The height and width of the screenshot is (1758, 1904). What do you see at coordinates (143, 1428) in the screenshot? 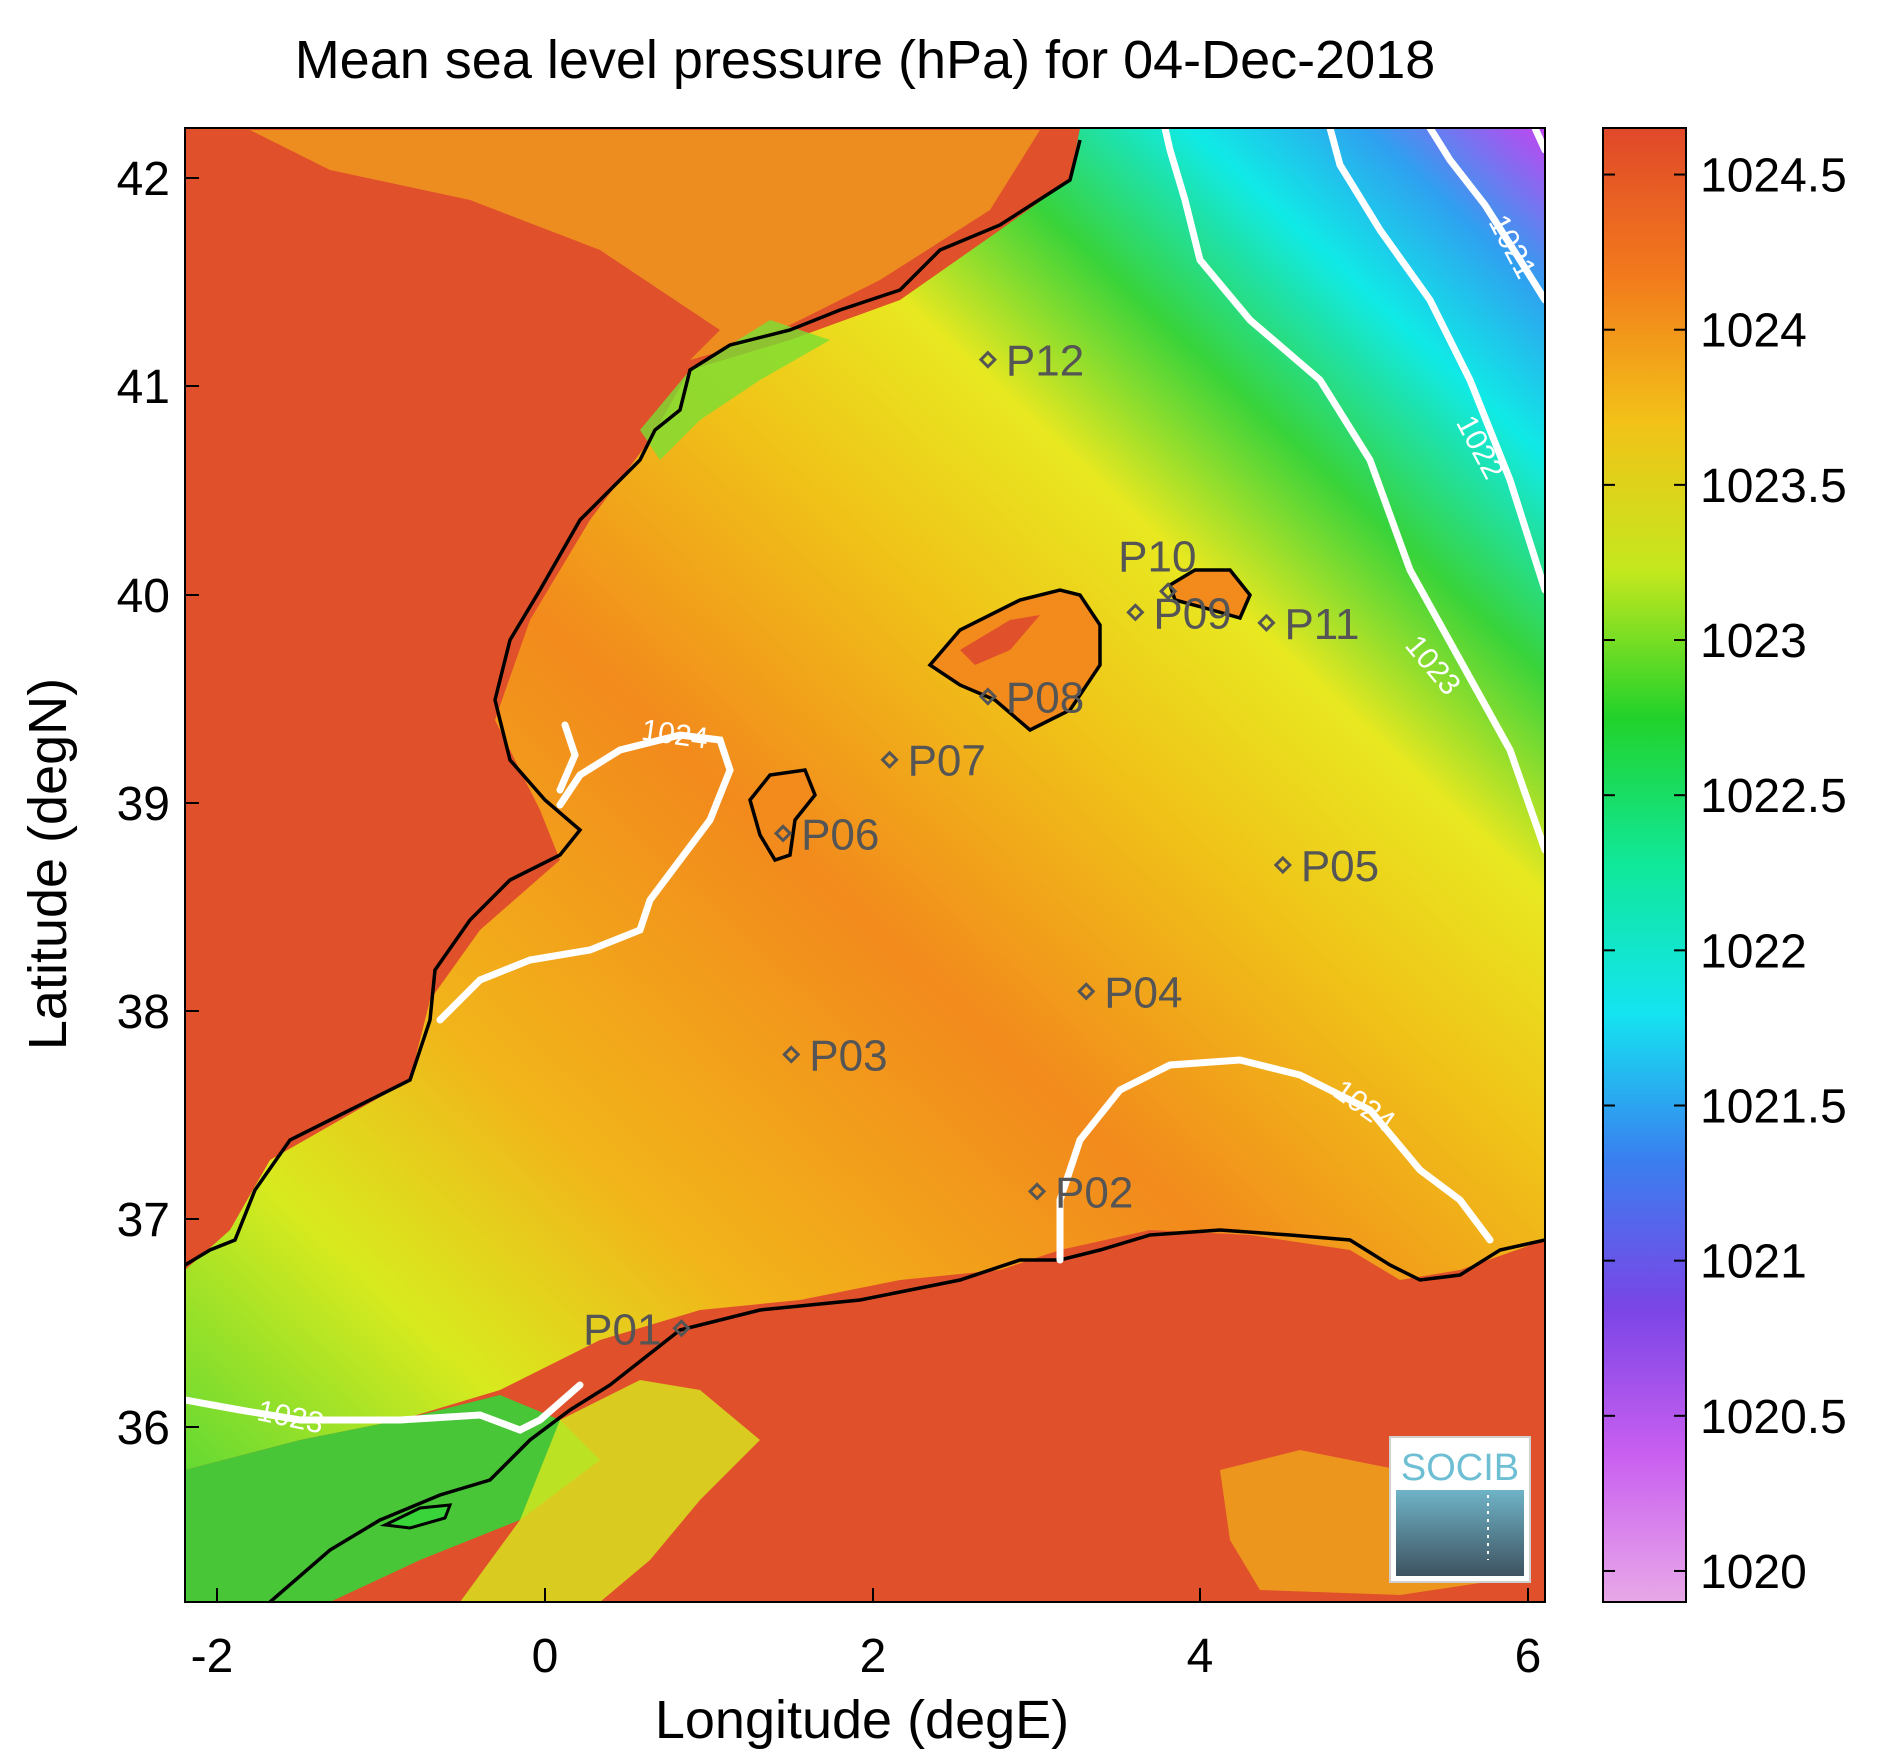
I see `y-tick-label: 36` at bounding box center [143, 1428].